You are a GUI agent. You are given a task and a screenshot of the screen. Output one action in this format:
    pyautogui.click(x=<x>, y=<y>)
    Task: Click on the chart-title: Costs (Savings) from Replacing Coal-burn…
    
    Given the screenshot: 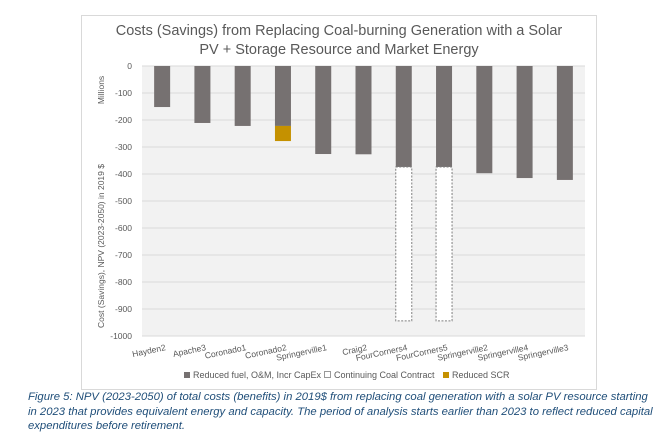 What is the action you would take?
    pyautogui.click(x=339, y=41)
    